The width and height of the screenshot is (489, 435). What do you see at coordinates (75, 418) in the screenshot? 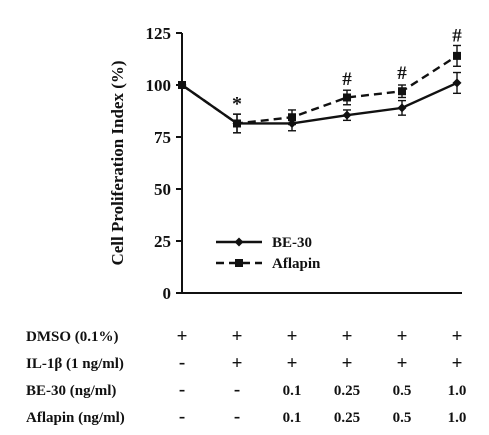
I see `table-row-label: Aflapin (ng/ml)` at bounding box center [75, 418].